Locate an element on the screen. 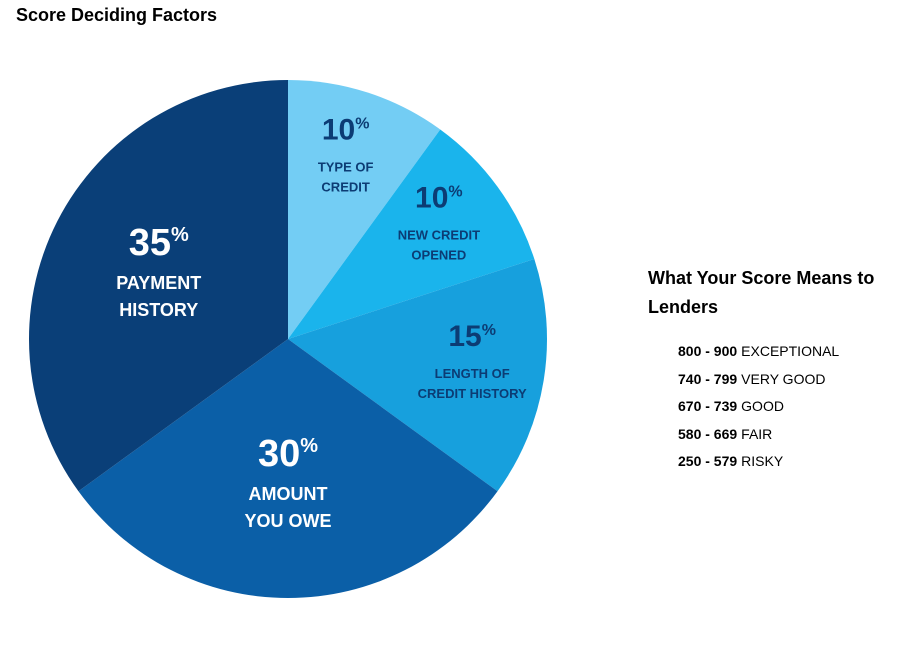 The image size is (900, 659). score-label: EXCEPTIONAL is located at coordinates (790, 351).